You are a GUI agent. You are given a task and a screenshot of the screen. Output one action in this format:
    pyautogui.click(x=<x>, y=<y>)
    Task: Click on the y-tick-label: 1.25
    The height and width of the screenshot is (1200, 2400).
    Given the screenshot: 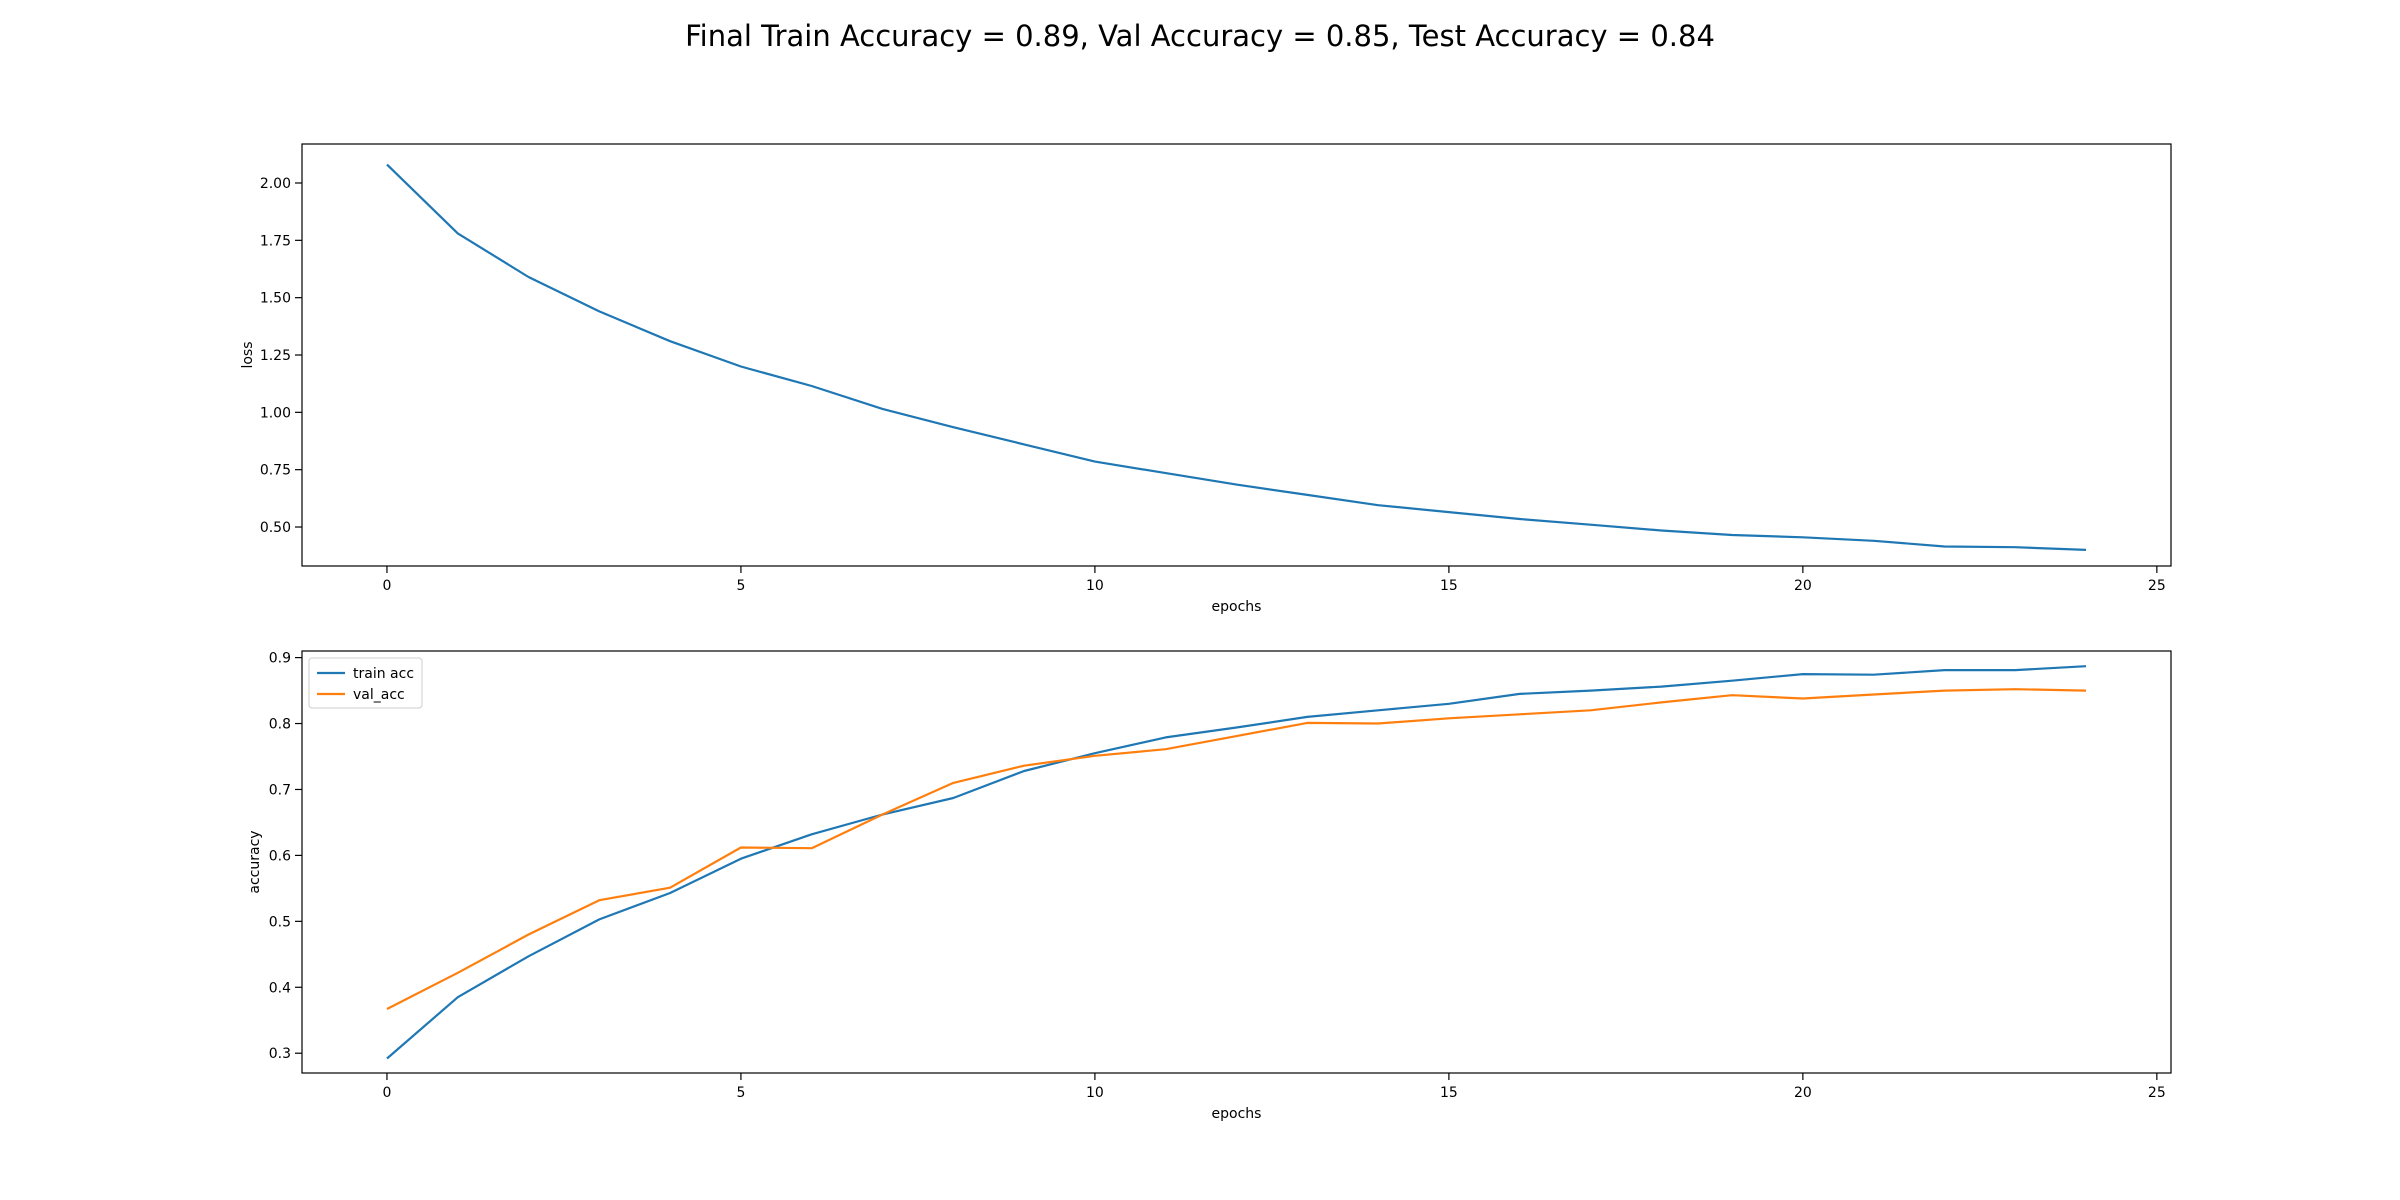 What is the action you would take?
    pyautogui.click(x=275, y=356)
    